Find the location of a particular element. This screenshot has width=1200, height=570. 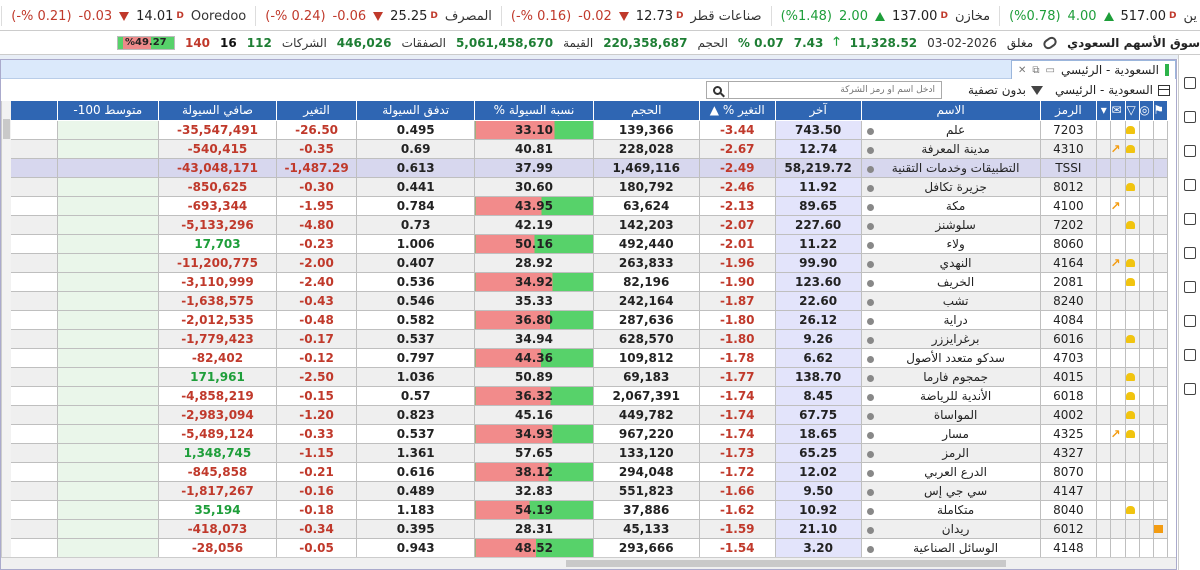

cell-symbol: 8012 is located at coordinates (1068, 186).